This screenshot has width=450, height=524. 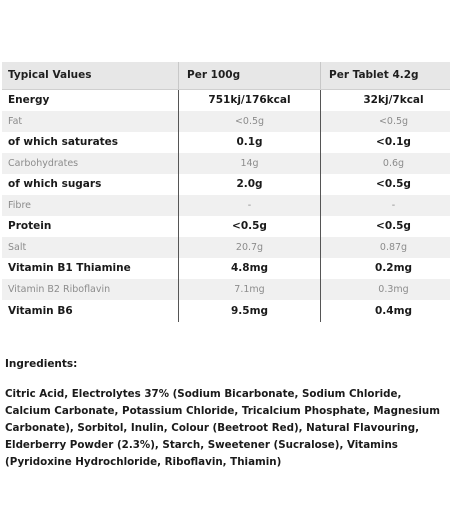 I want to click on row-label: Vitamin B1 Thiamine, so click(x=69, y=268).